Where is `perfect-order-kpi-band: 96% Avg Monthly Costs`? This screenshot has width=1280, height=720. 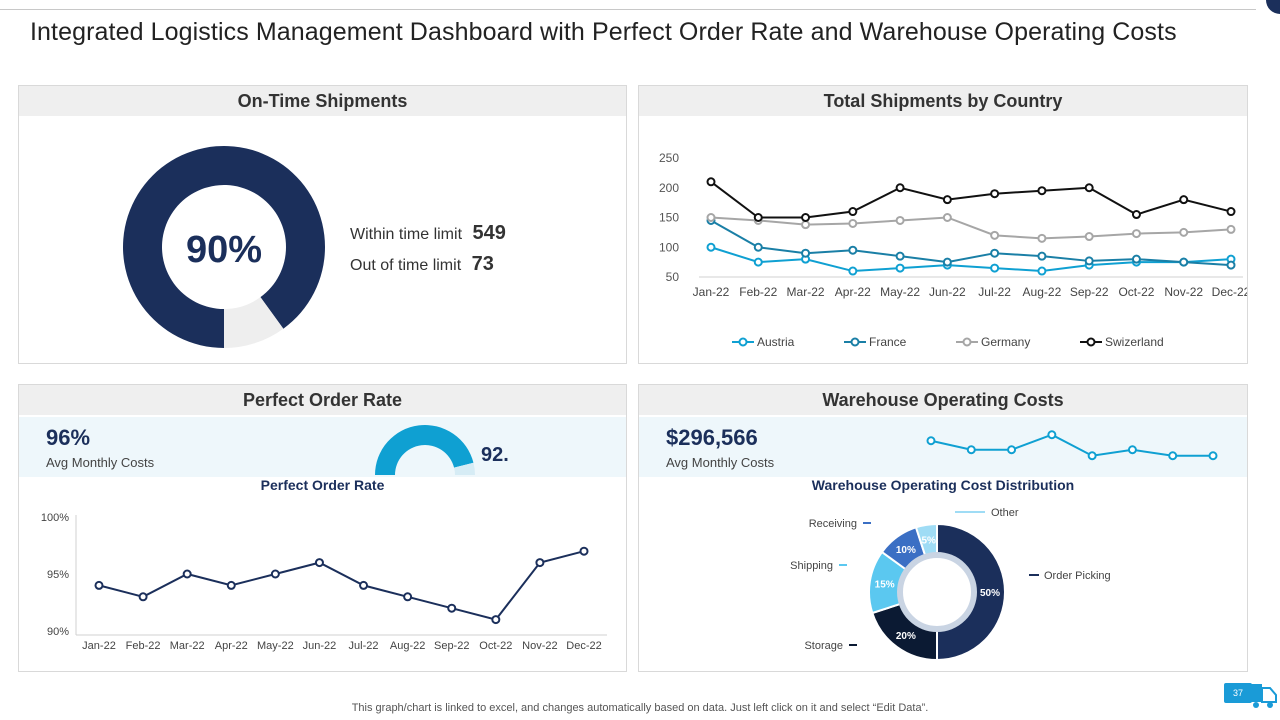 perfect-order-kpi-band: 96% Avg Monthly Costs is located at coordinates (322, 447).